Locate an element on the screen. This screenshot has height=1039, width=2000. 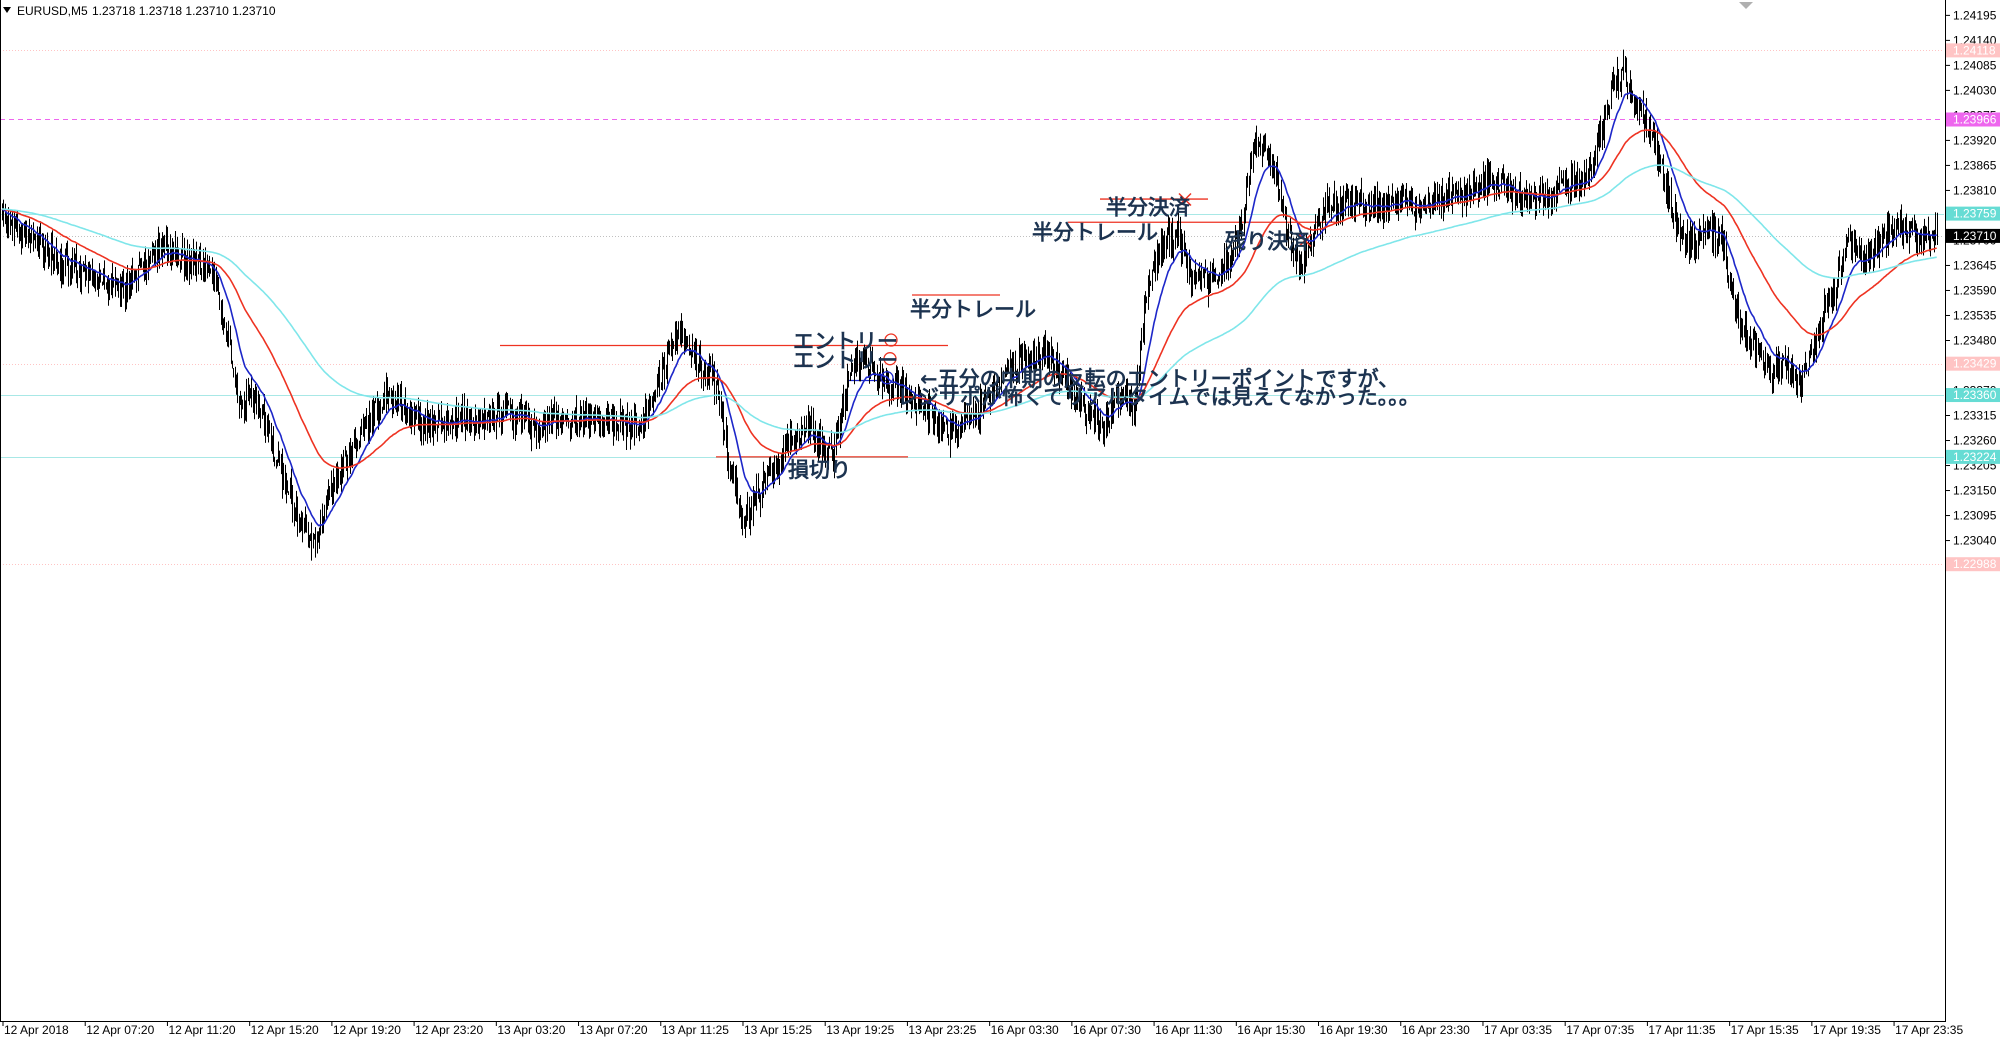
menu-triangle-icon is located at coordinates (7, 10).